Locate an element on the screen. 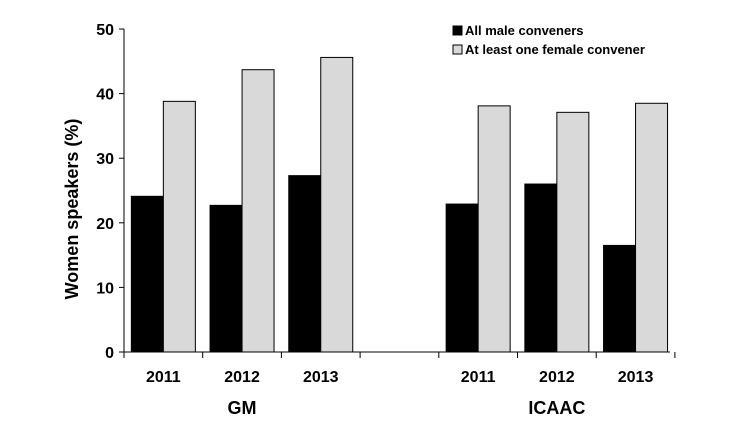 This screenshot has width=737, height=424. bar-icaac-2012-male is located at coordinates (541, 268).